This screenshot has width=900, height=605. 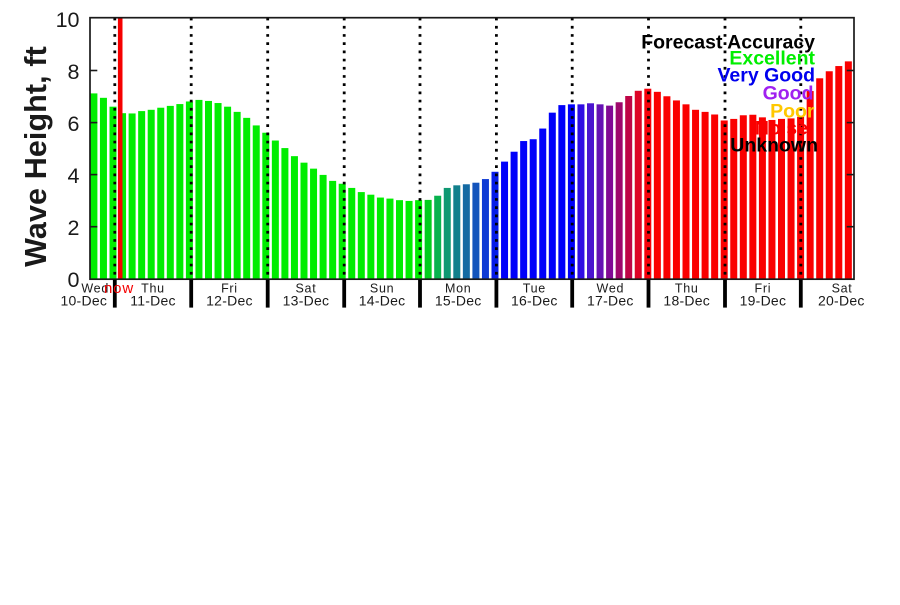 What do you see at coordinates (36, 156) in the screenshot?
I see `svg-text: Wave Height, ft` at bounding box center [36, 156].